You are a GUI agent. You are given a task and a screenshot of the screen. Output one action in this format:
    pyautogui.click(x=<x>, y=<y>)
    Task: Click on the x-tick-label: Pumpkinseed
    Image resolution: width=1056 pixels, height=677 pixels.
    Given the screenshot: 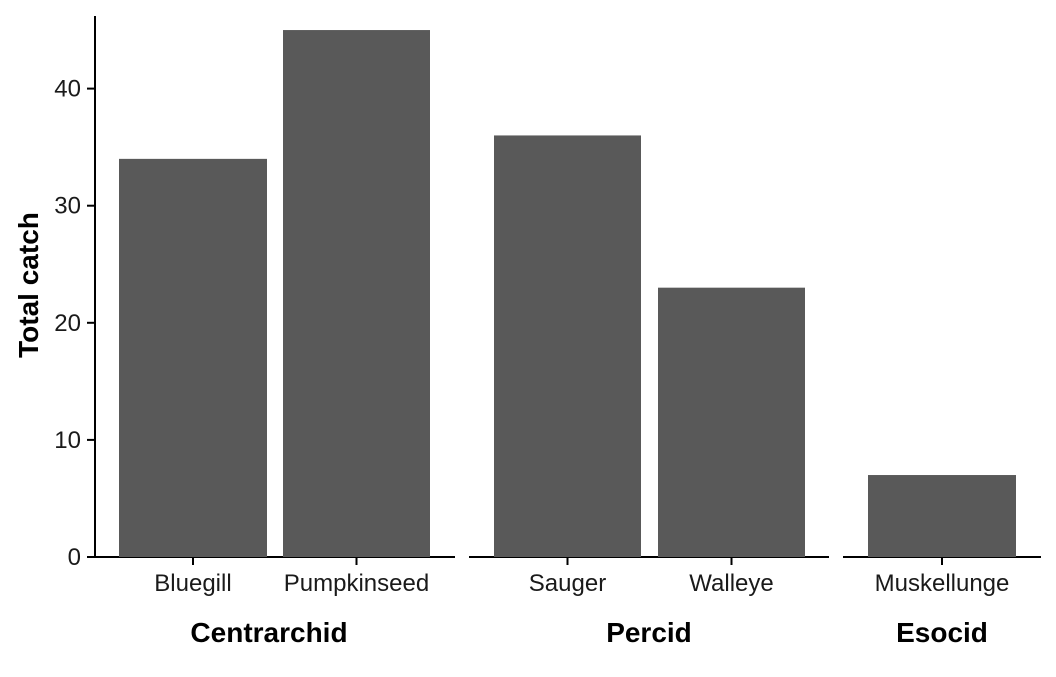 What is the action you would take?
    pyautogui.click(x=356, y=583)
    